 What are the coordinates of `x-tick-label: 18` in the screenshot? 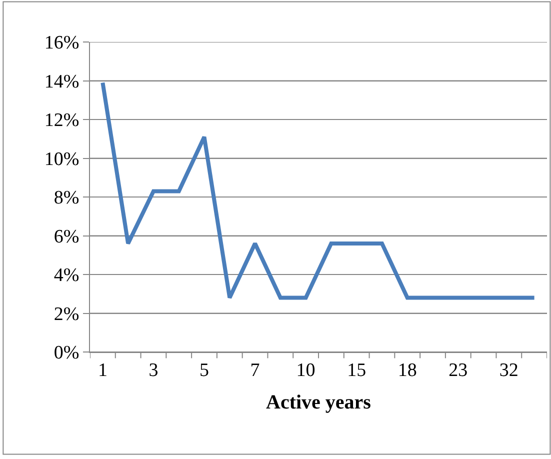 It's located at (407, 370).